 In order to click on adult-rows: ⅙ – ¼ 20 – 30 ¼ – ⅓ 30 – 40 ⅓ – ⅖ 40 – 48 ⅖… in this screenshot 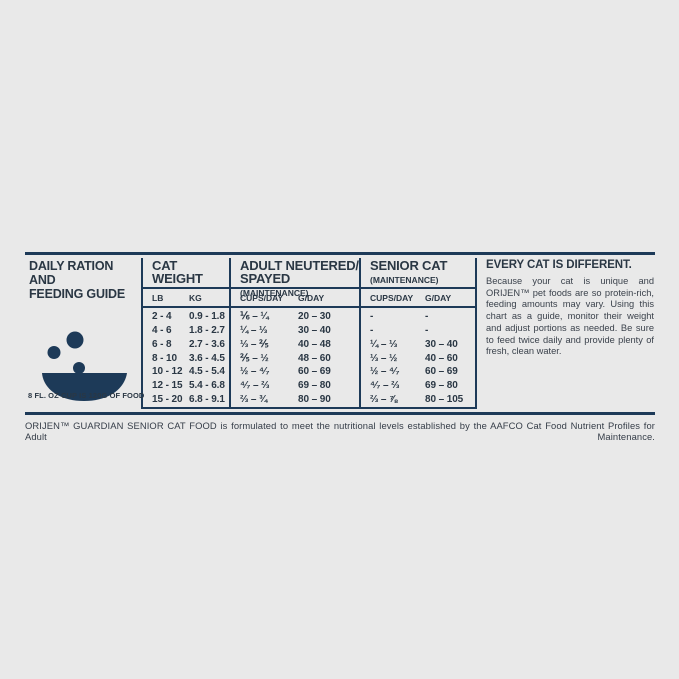, I will do `click(295, 358)`.